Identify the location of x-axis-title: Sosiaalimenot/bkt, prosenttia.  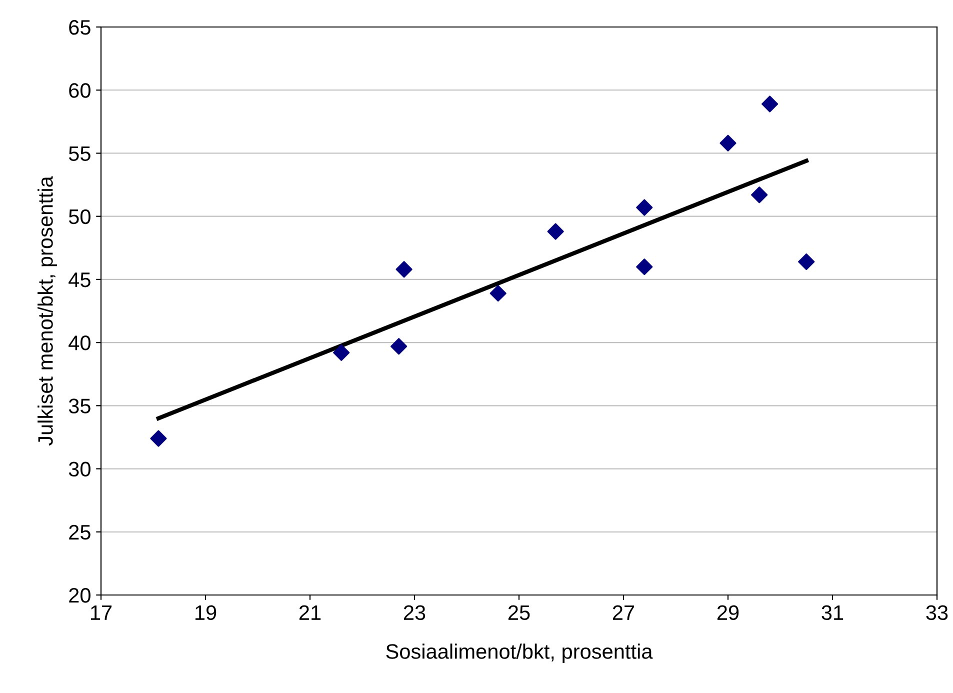
(519, 654).